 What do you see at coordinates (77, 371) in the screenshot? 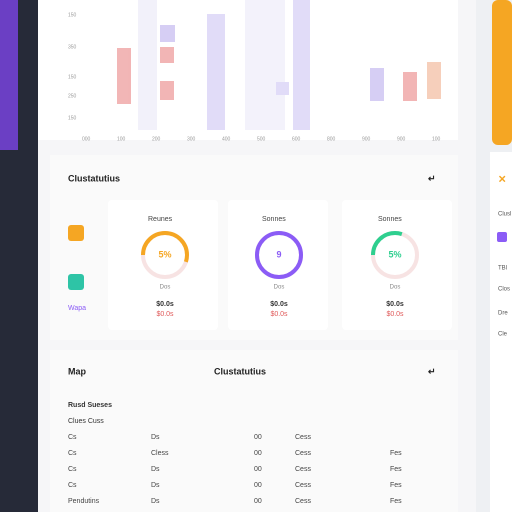
I see `section-title: Map` at bounding box center [77, 371].